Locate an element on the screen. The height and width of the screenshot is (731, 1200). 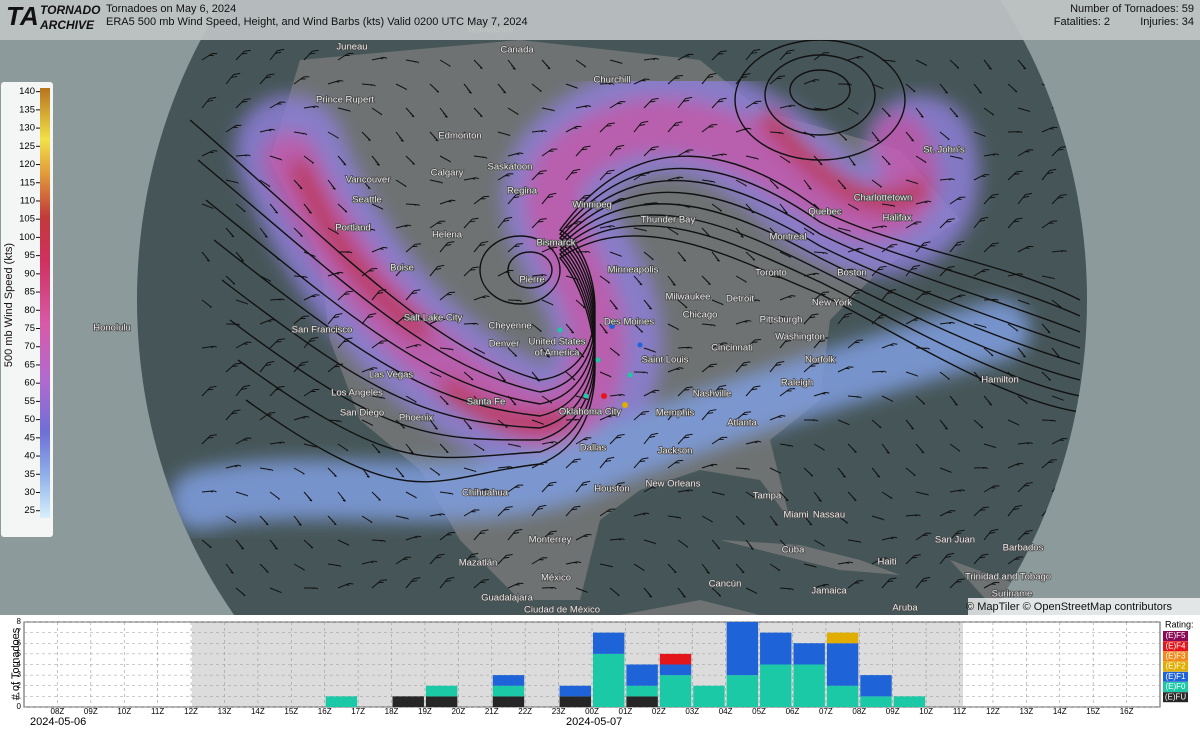
city-label: Memphis is located at coordinates (675, 413).